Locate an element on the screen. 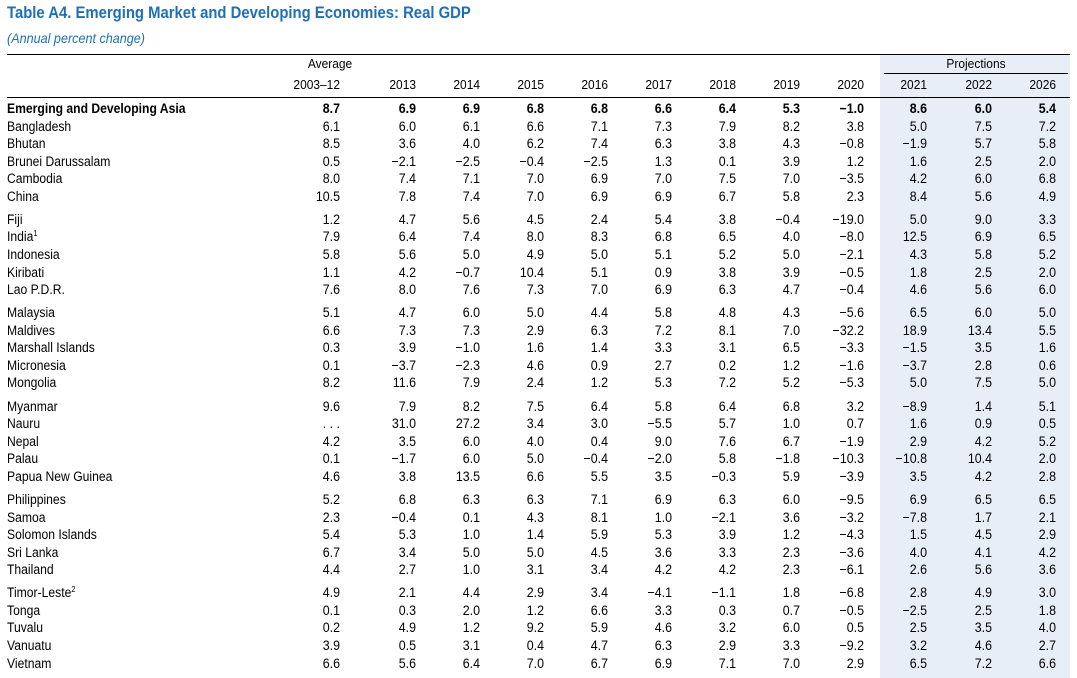 The image size is (1077, 678). country-name: Mongolia is located at coordinates (32, 383).